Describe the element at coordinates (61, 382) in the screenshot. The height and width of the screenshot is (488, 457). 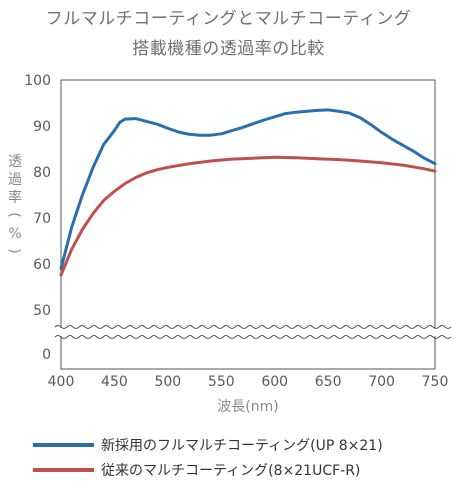
I see `x-tick-label: 400` at that location.